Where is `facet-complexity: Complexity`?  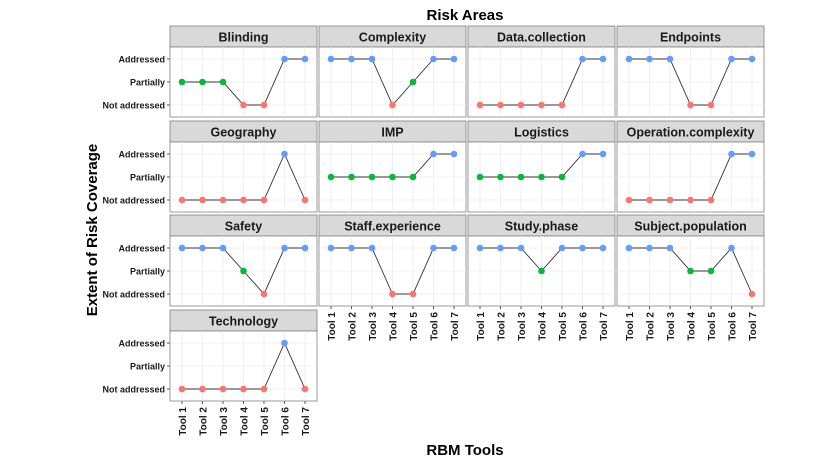 facet-complexity: Complexity is located at coordinates (392, 71).